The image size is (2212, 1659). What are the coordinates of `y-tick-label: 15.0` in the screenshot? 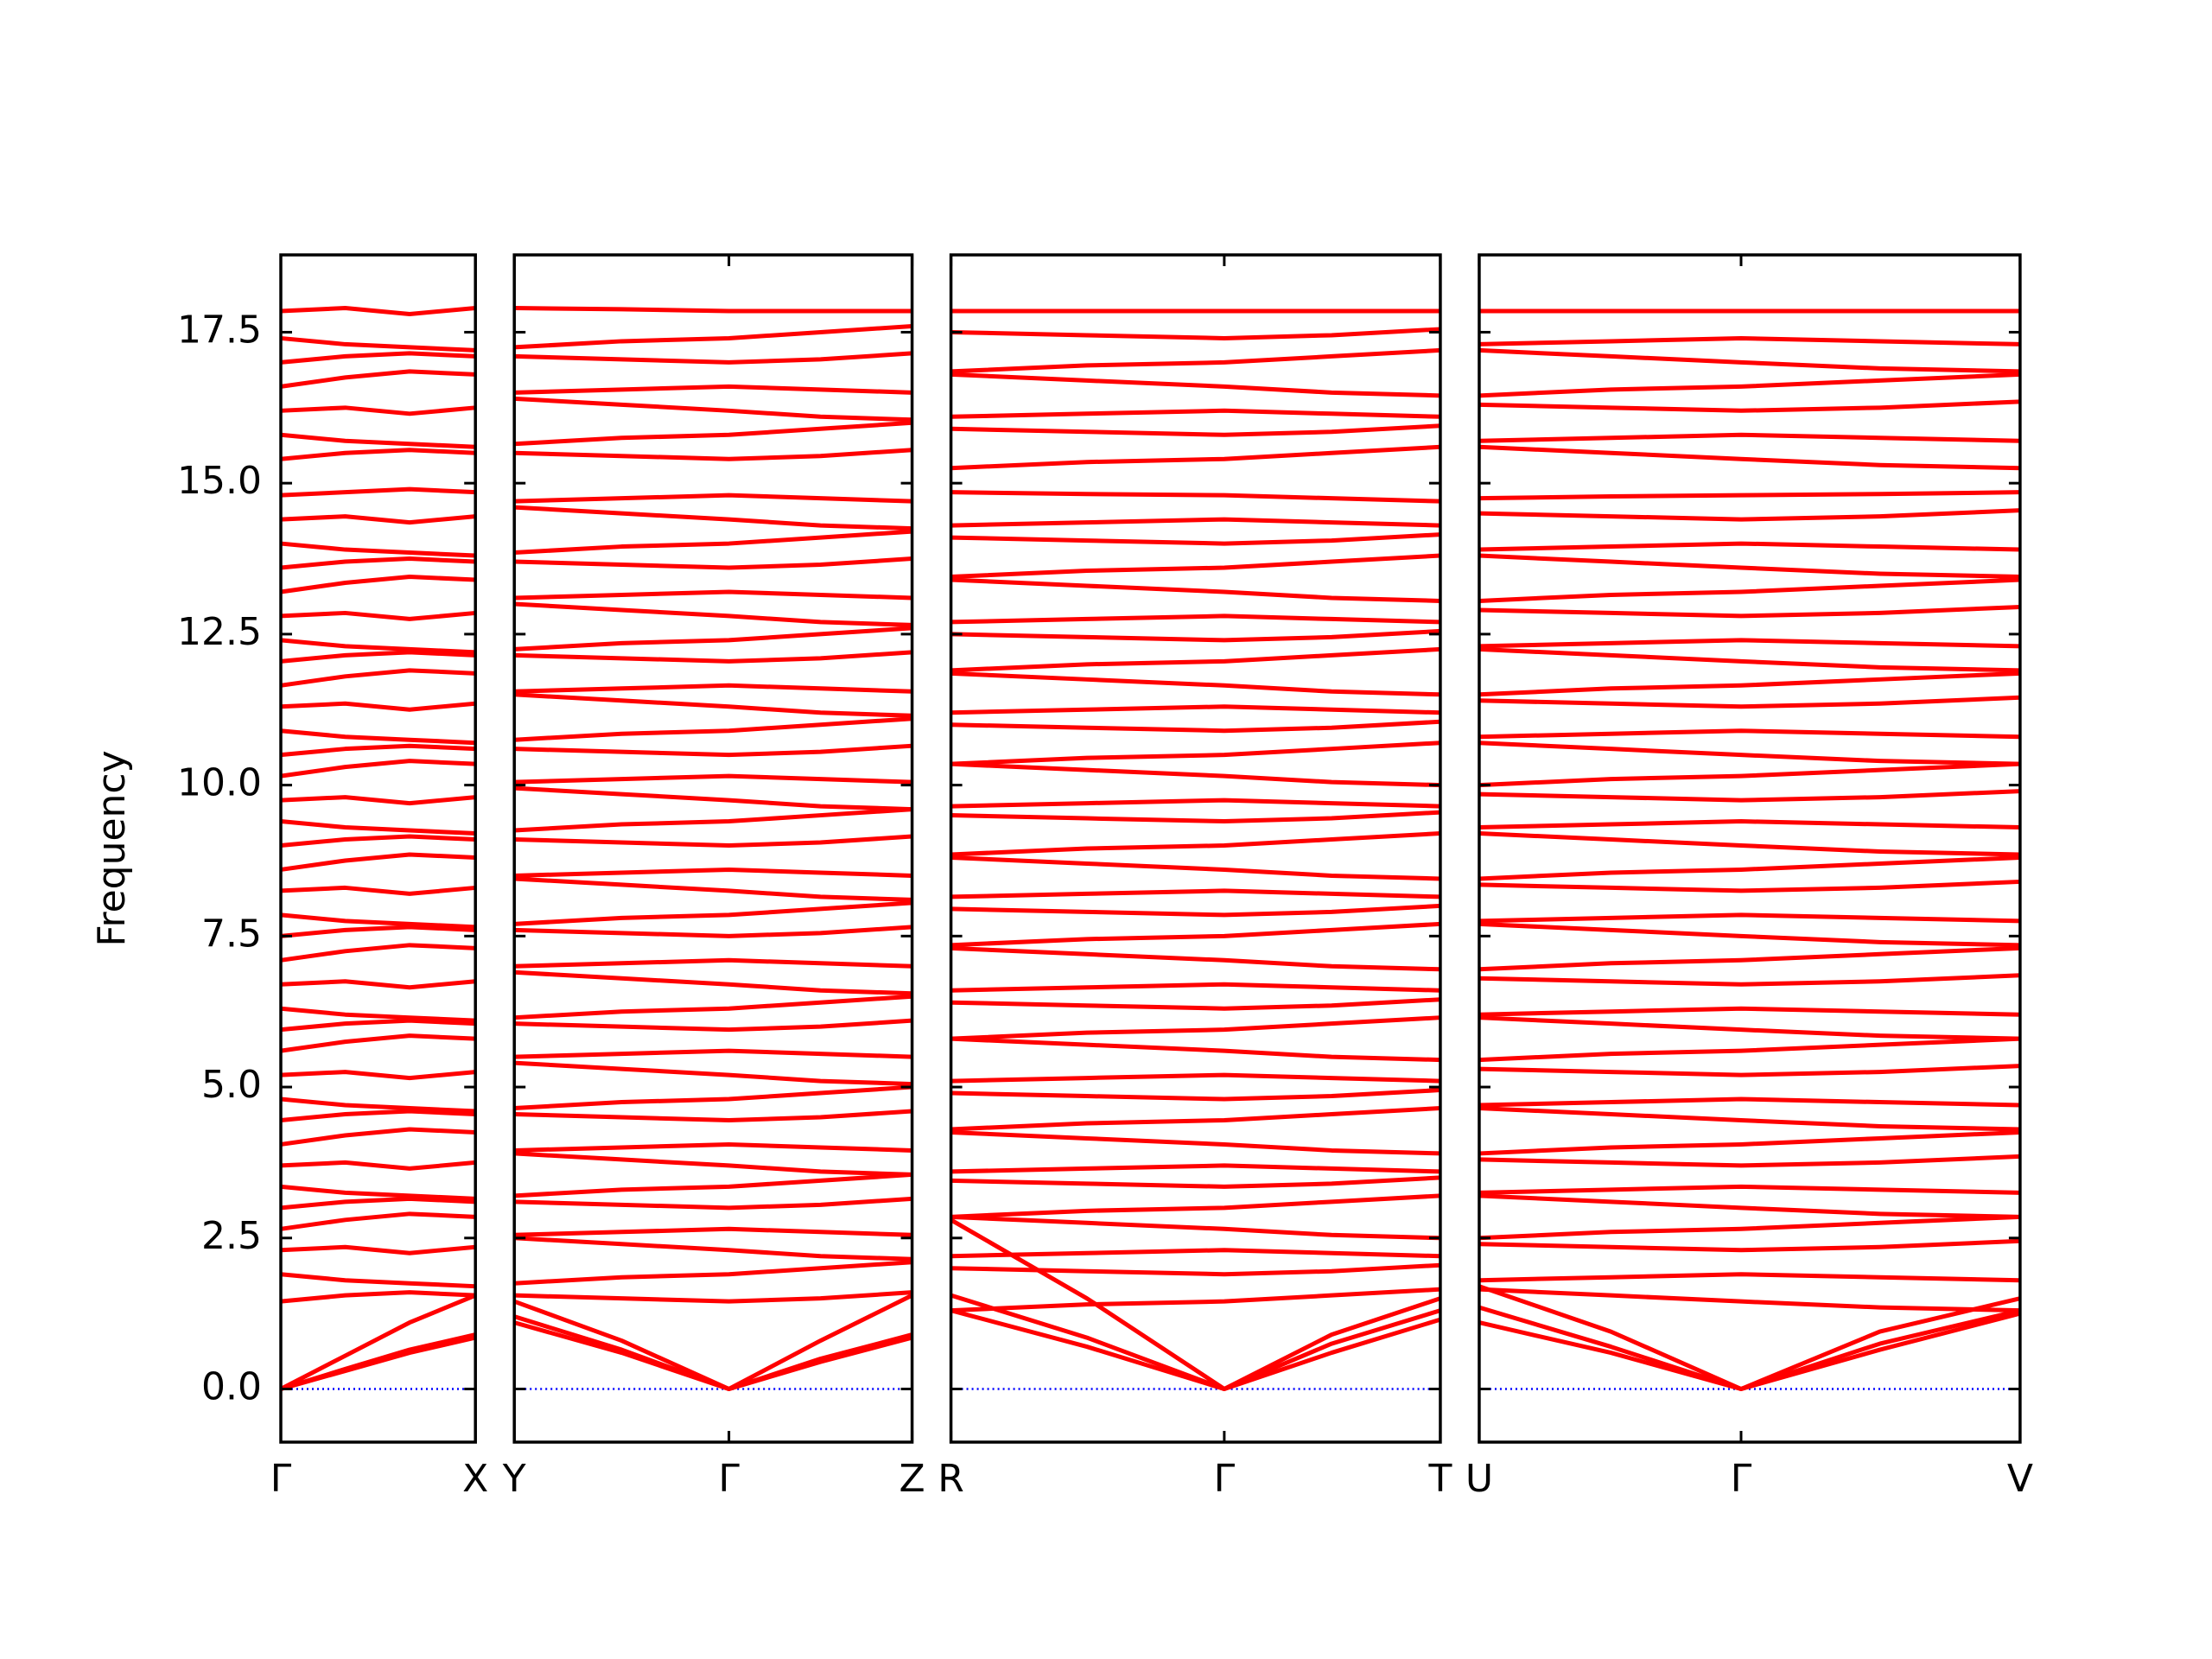 It's located at (219, 481).